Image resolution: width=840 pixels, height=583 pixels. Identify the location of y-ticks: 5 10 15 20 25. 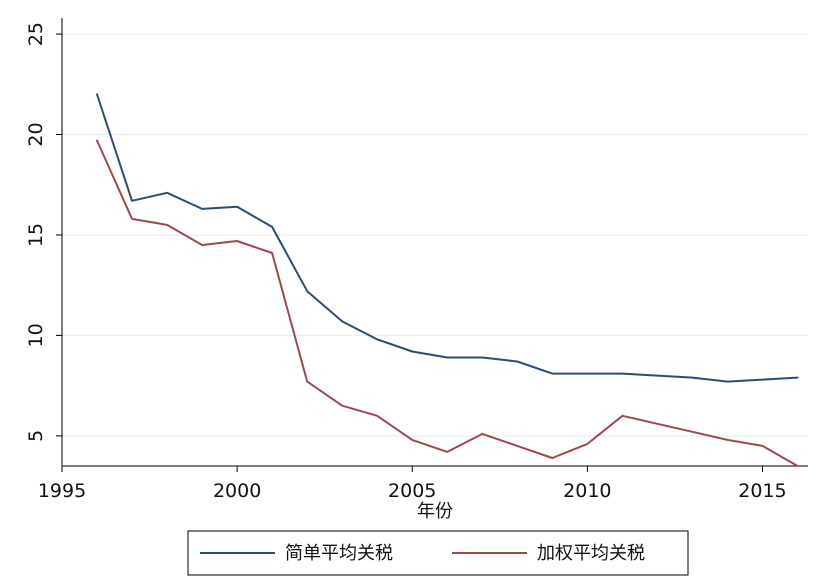
(43, 232).